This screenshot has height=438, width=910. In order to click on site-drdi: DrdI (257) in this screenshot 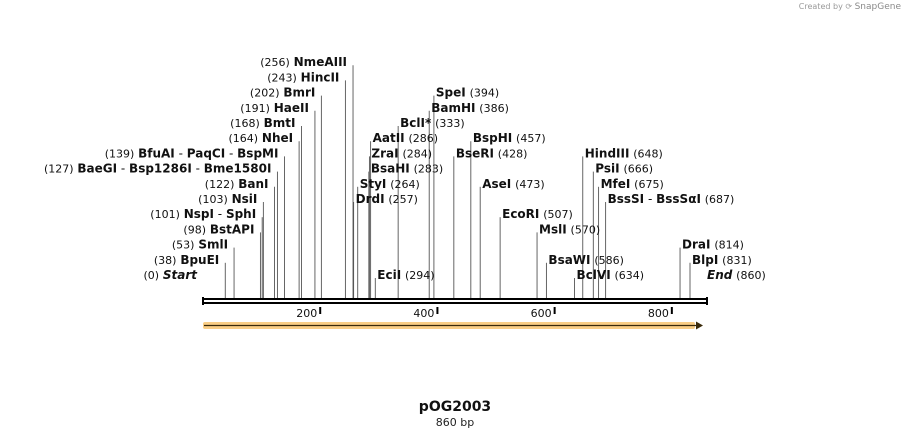, I will do `click(387, 199)`.